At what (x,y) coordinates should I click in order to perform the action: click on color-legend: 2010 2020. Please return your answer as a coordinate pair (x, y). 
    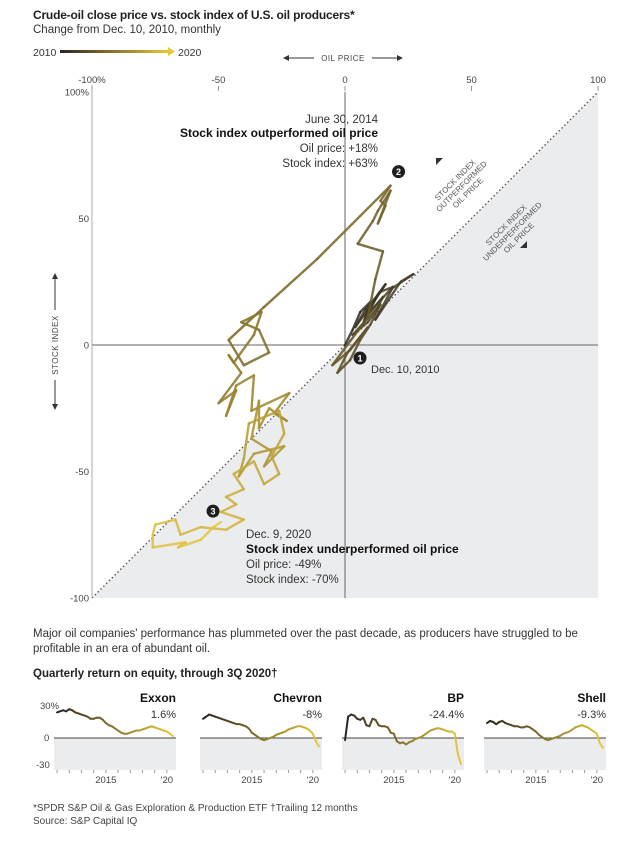
    Looking at the image, I should click on (117, 53).